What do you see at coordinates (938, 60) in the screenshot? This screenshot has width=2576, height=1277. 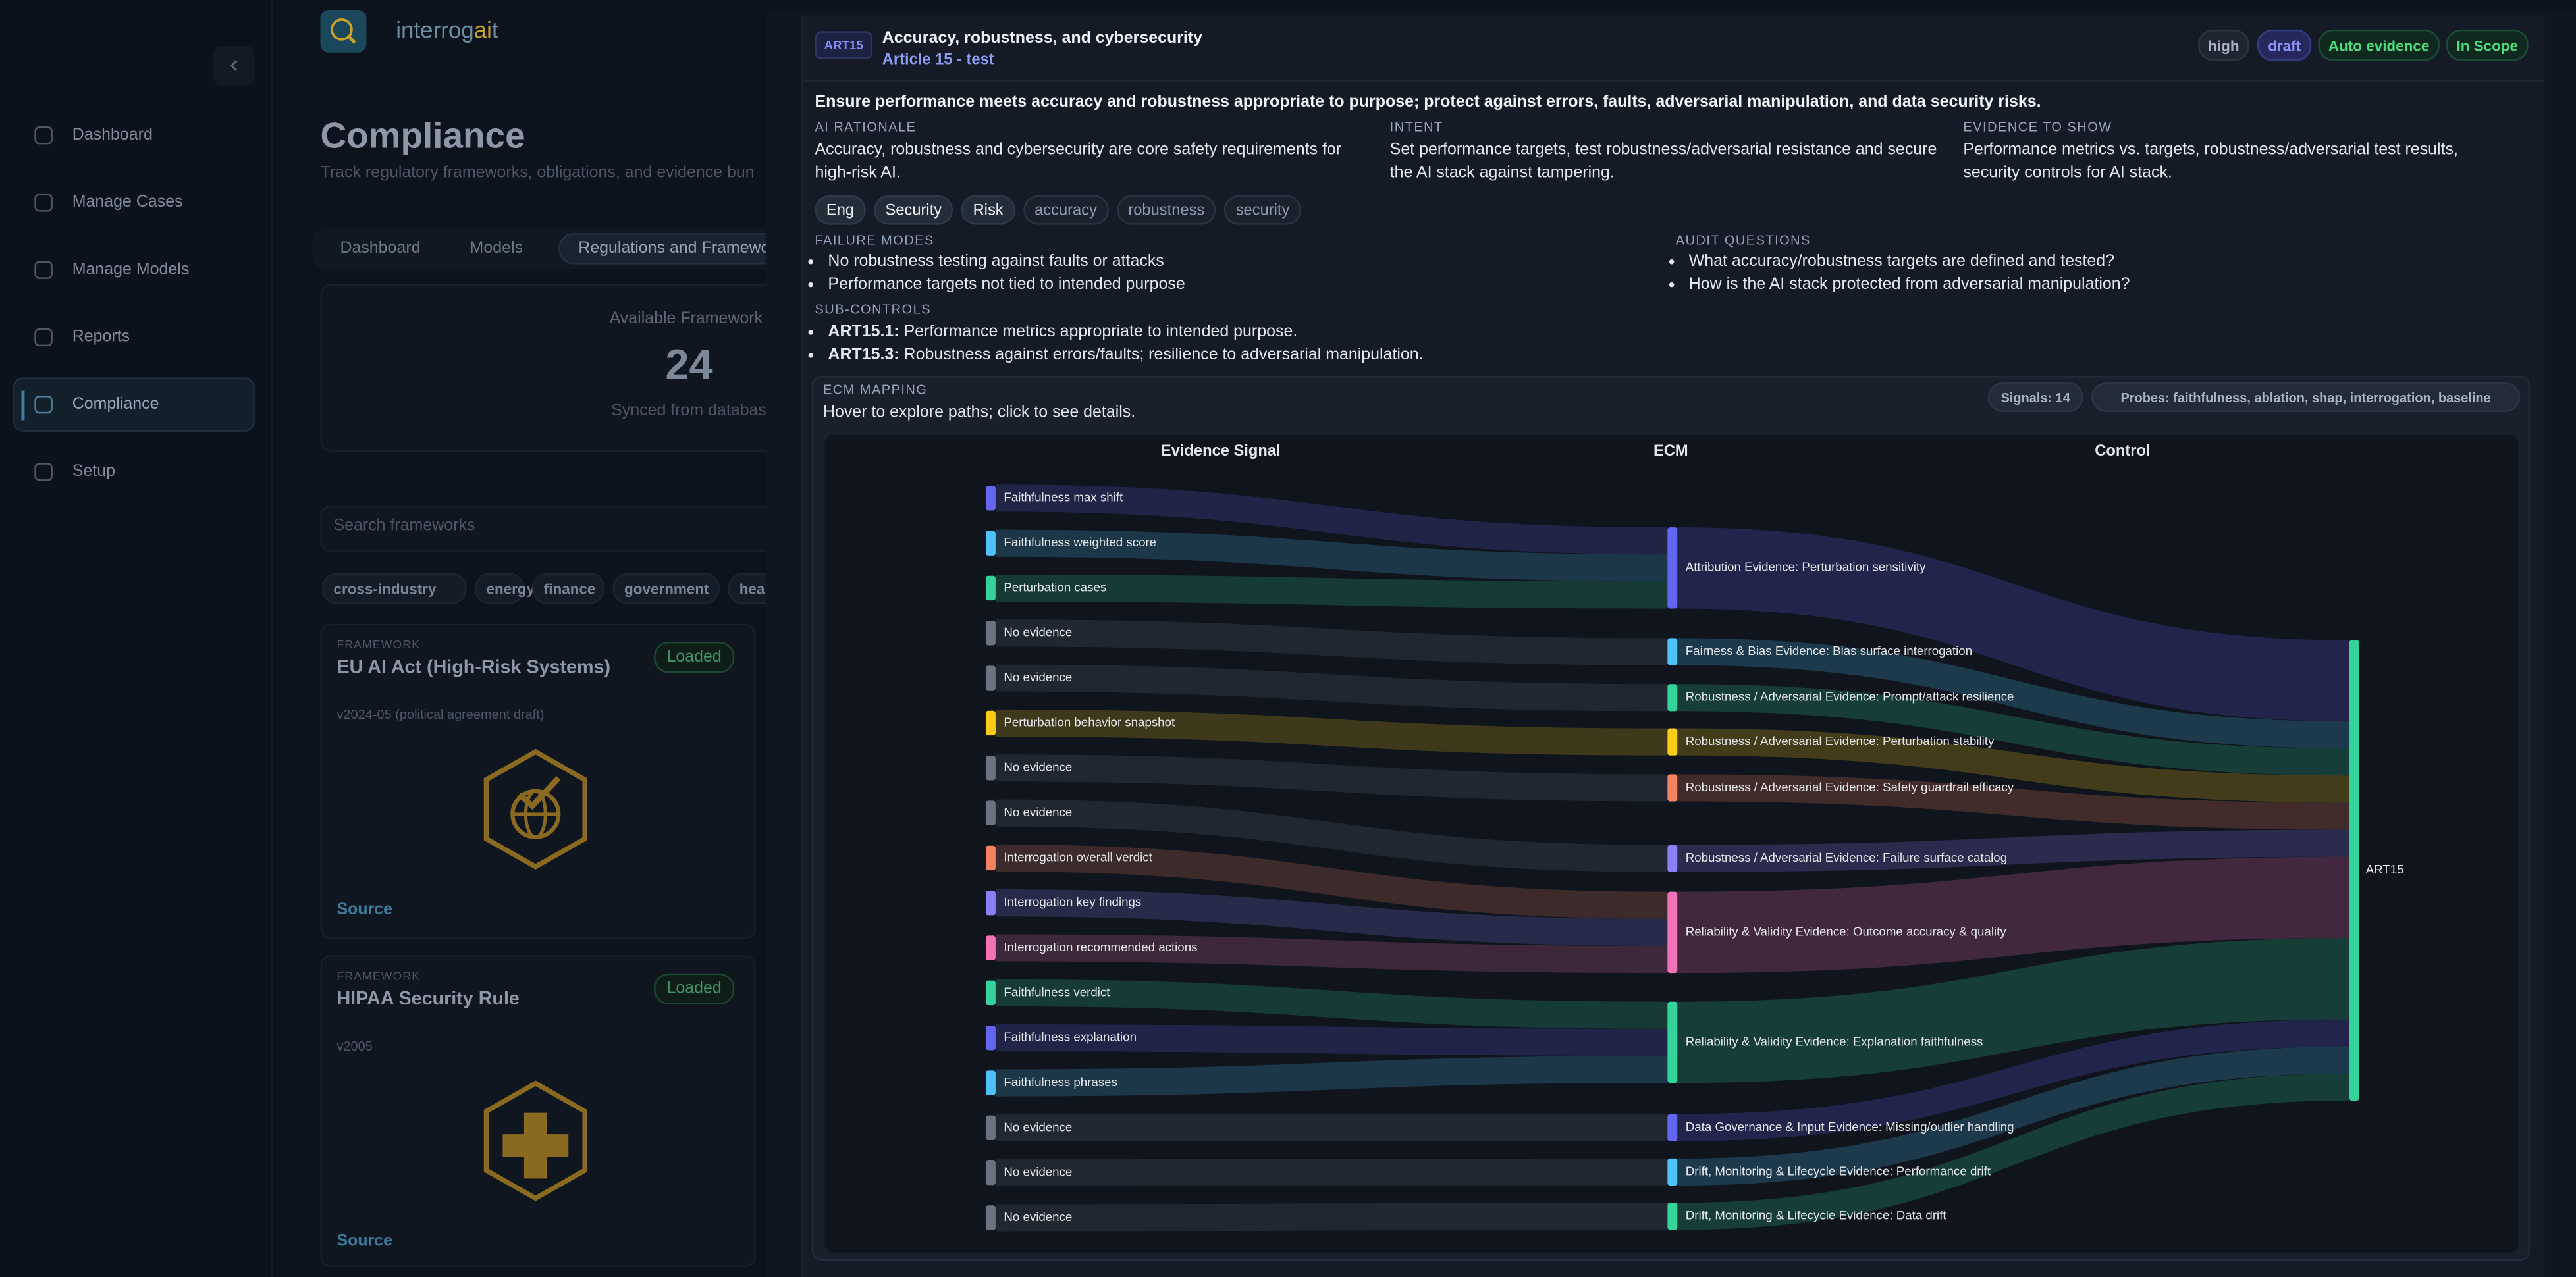 I see `panel-subtitle: Article 15 - test` at bounding box center [938, 60].